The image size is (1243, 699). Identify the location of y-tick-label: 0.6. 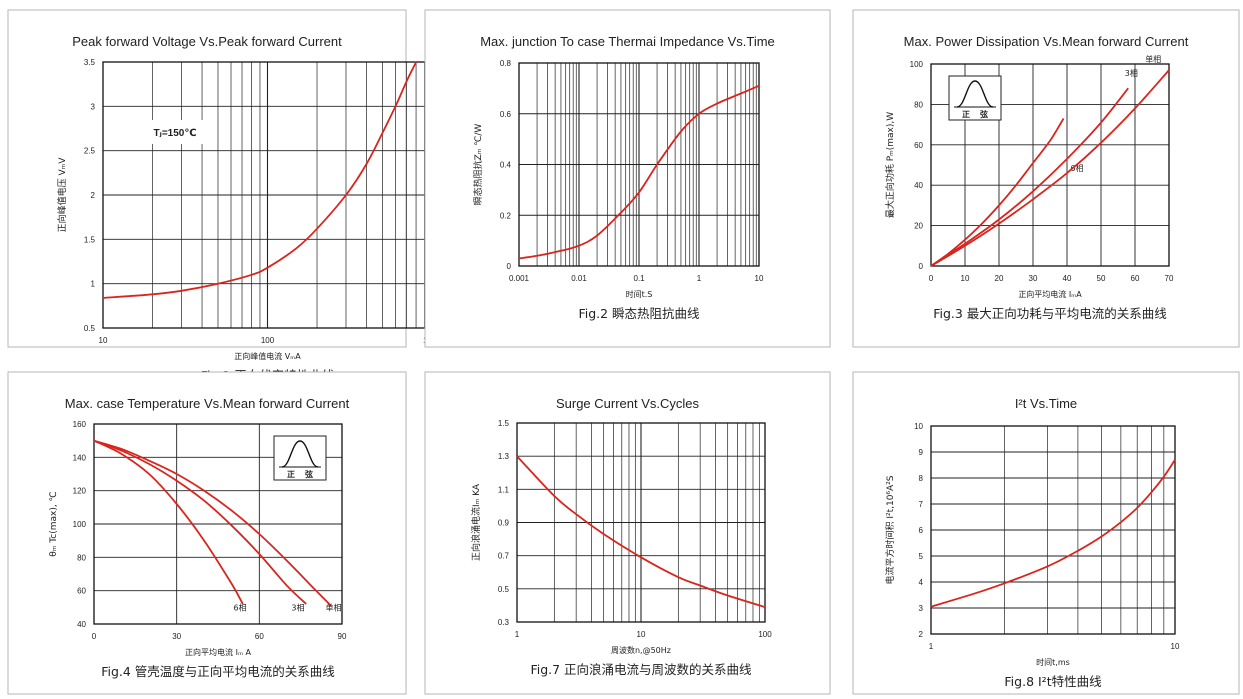
(506, 114).